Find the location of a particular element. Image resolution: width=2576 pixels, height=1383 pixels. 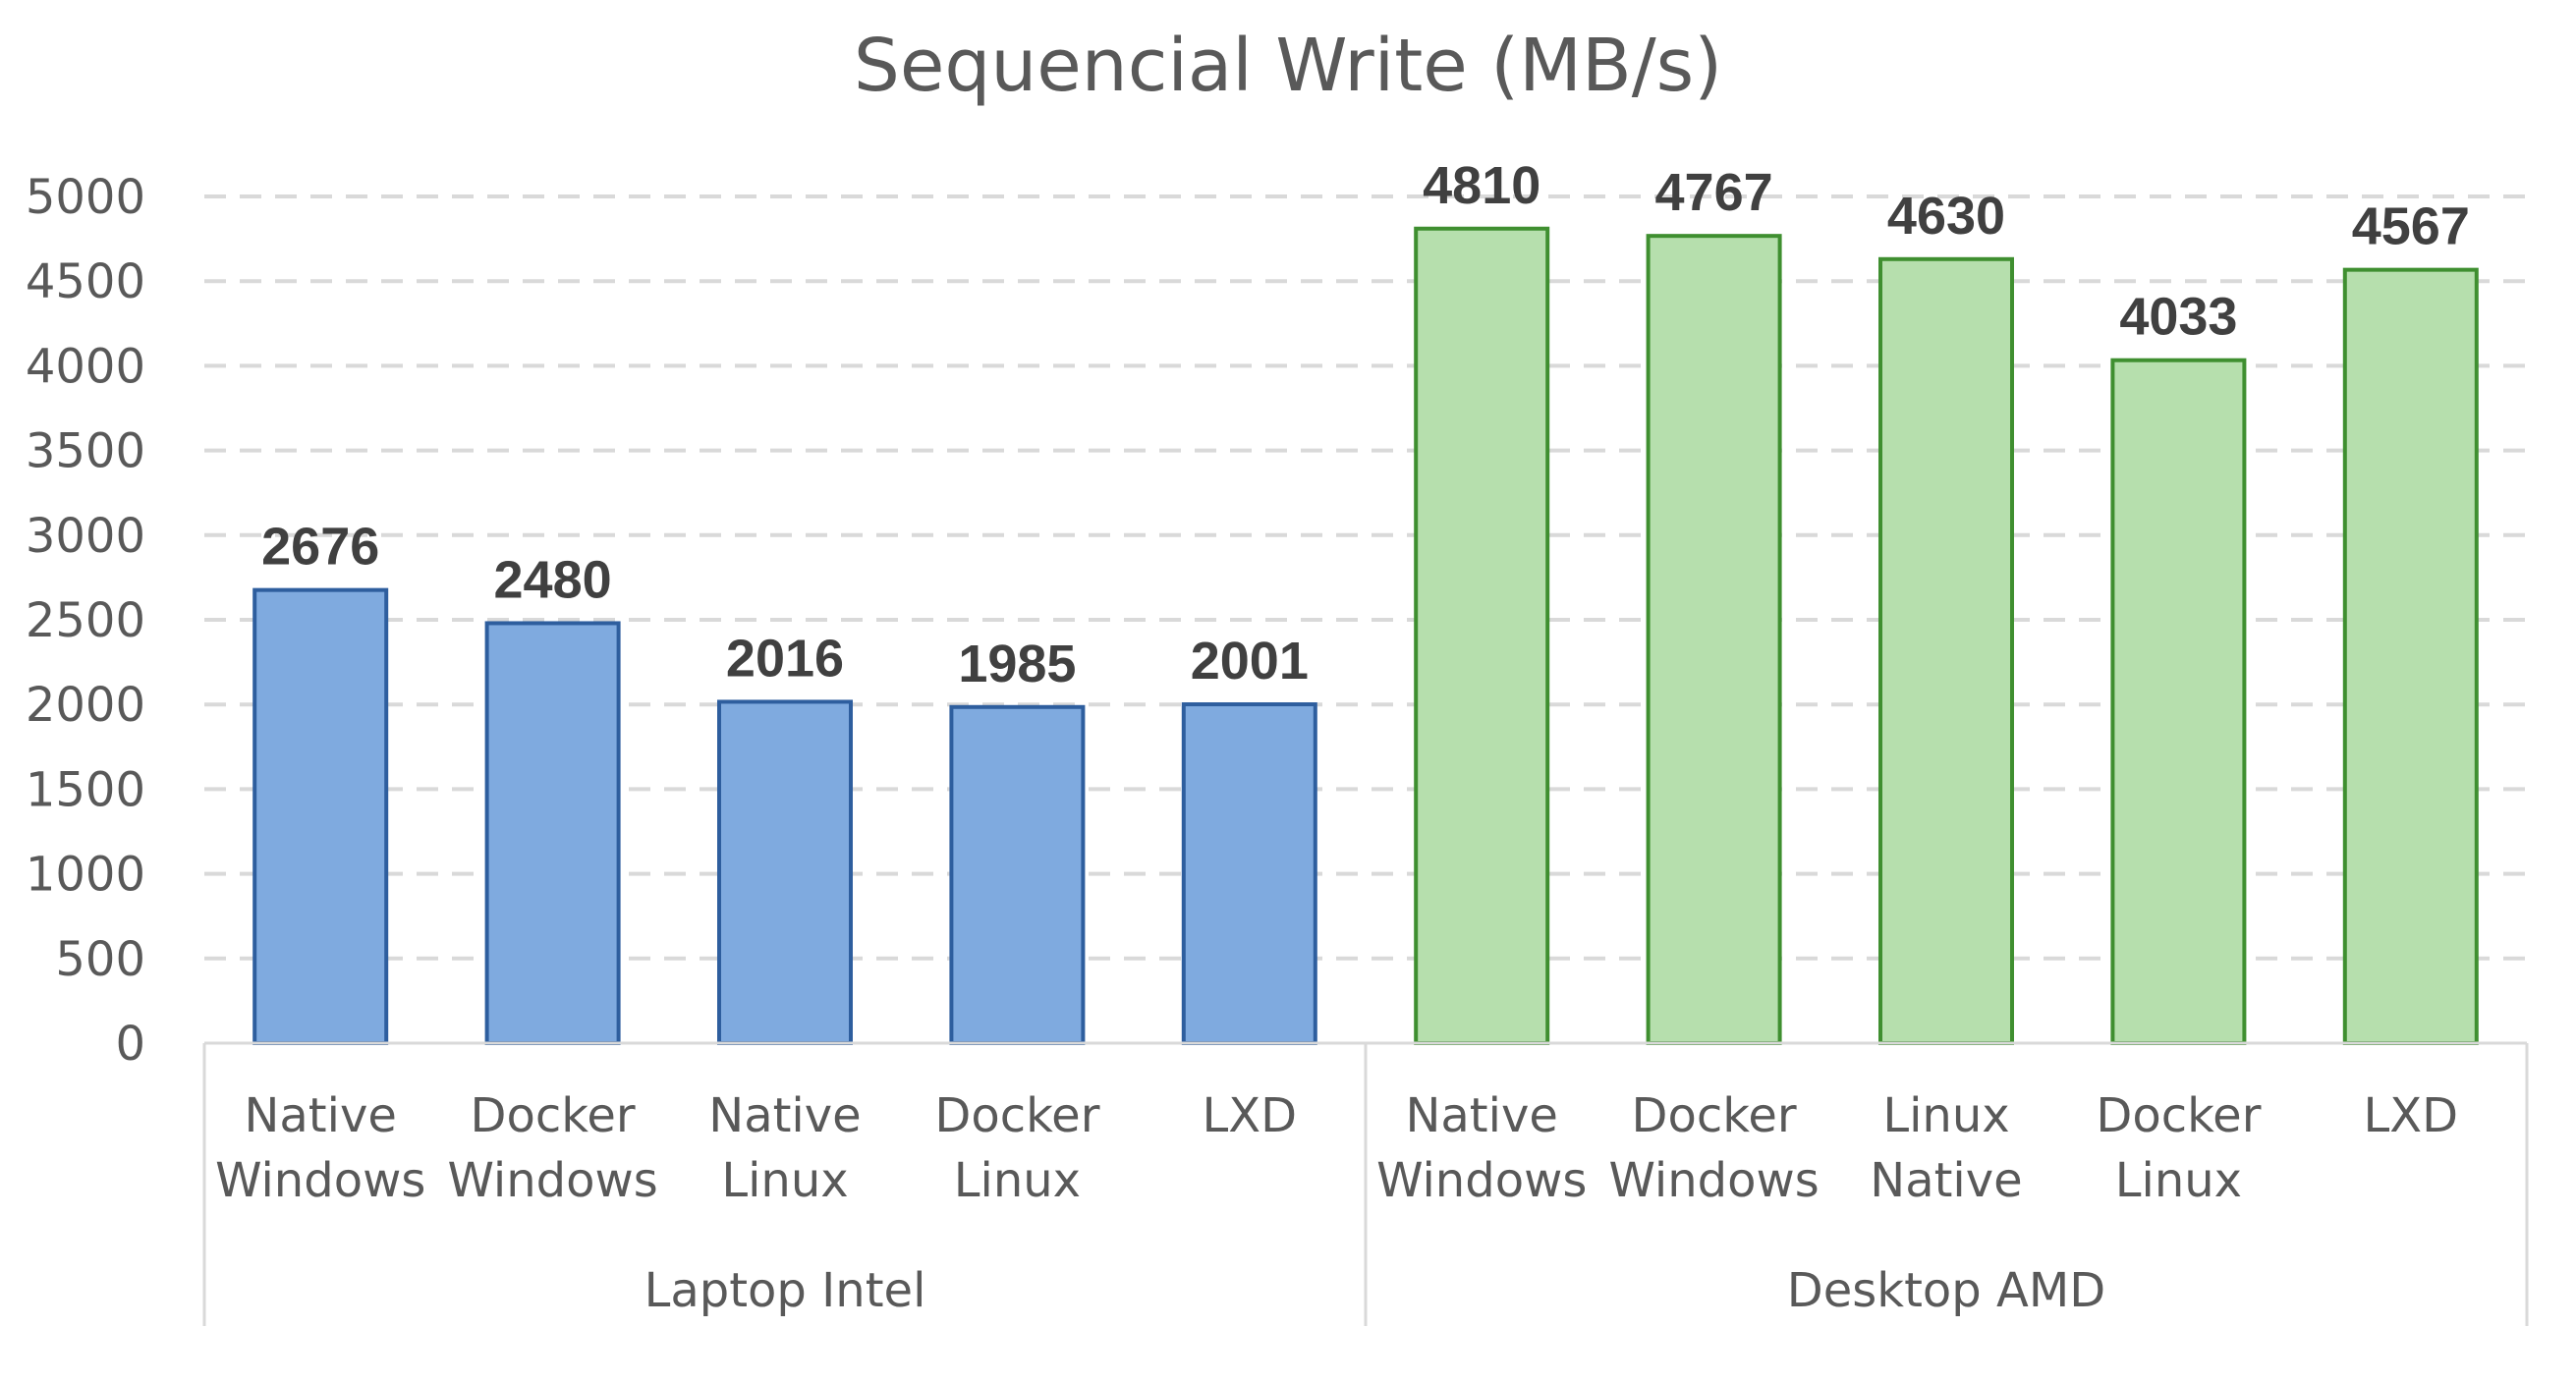

data-label: 2001 is located at coordinates (1250, 662).